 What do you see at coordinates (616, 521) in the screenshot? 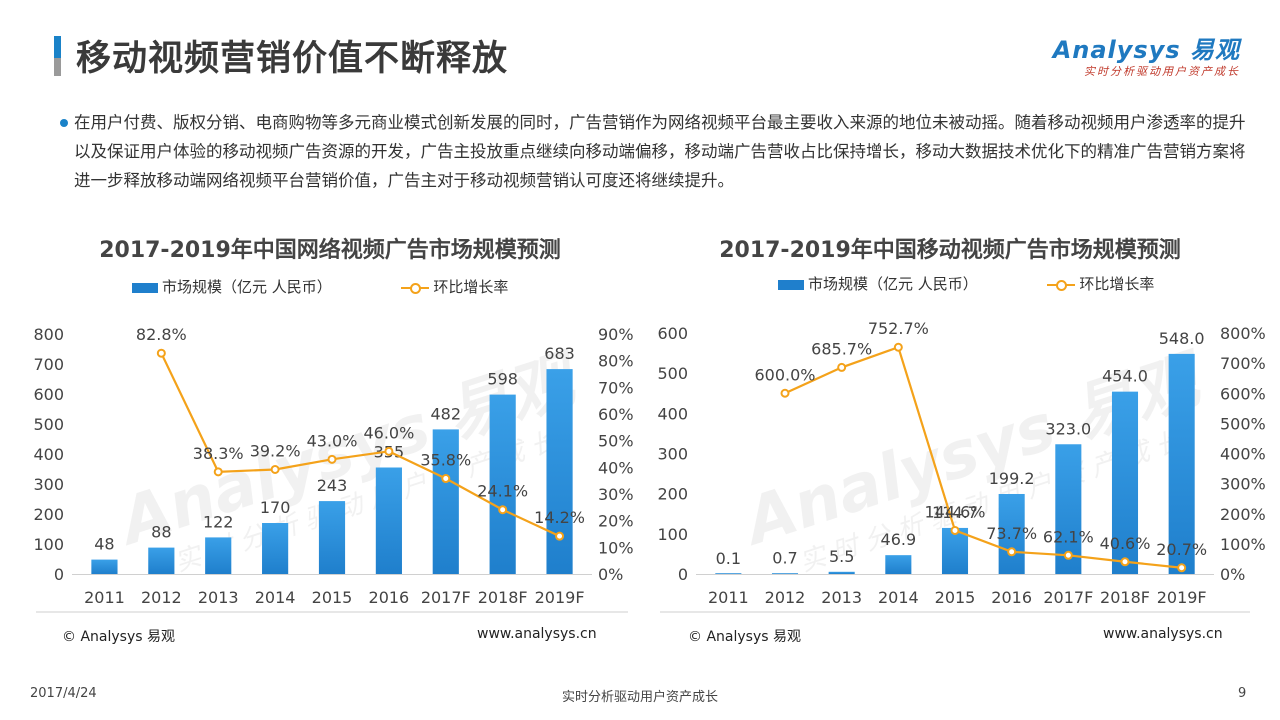
I see `chart1-y-right-tick: 20%` at bounding box center [616, 521].